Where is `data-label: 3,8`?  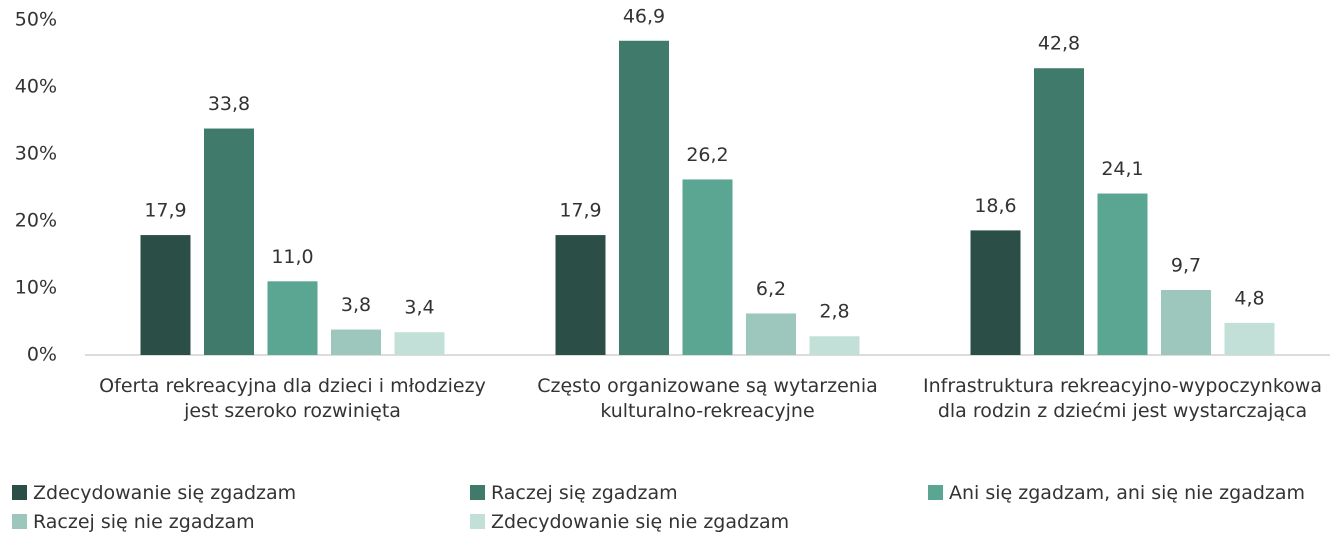 data-label: 3,8 is located at coordinates (356, 305).